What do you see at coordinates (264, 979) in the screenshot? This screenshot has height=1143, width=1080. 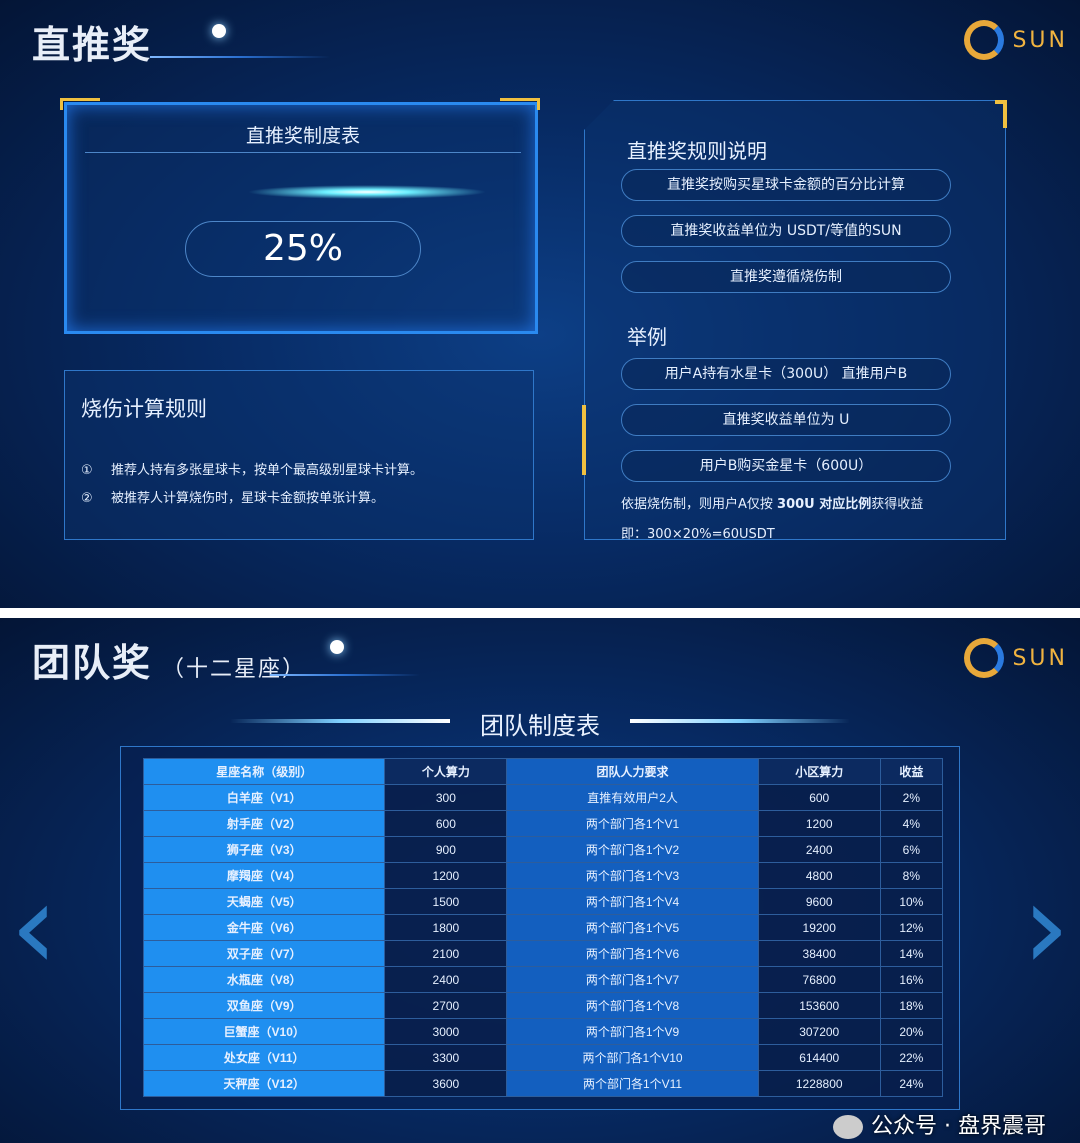 I see `table-cell: 水瓶座（V8）` at bounding box center [264, 979].